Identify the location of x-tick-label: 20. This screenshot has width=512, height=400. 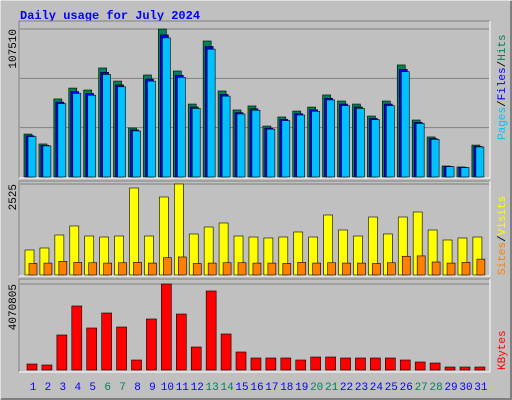
(316, 388).